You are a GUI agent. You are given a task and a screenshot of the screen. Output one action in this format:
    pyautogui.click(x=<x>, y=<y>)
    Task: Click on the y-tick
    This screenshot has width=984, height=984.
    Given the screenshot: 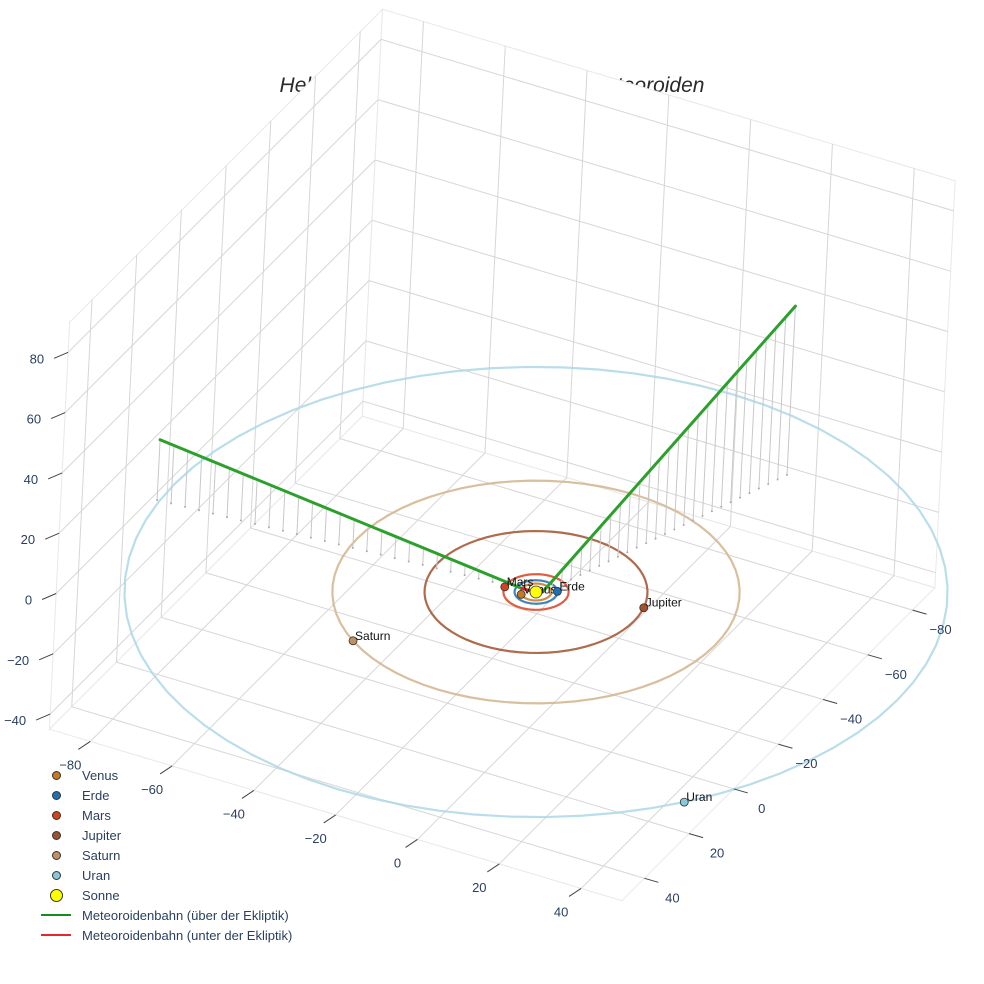 What is the action you would take?
    pyautogui.click(x=874, y=657)
    